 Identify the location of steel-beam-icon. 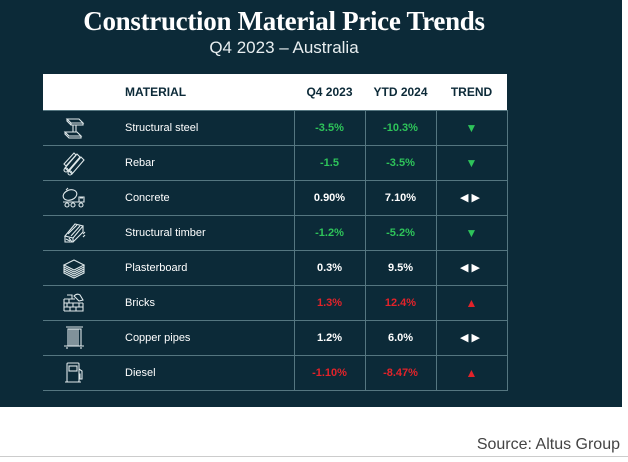
(74, 128).